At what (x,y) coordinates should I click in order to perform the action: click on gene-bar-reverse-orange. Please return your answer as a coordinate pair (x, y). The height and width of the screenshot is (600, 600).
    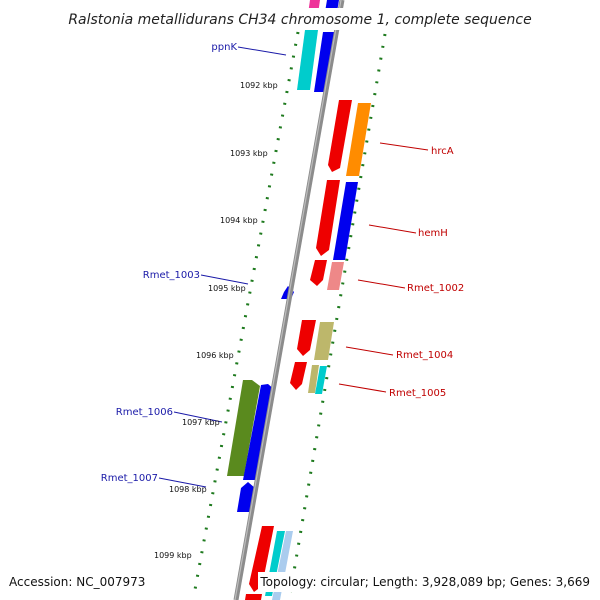
    Looking at the image, I should click on (358, 139).